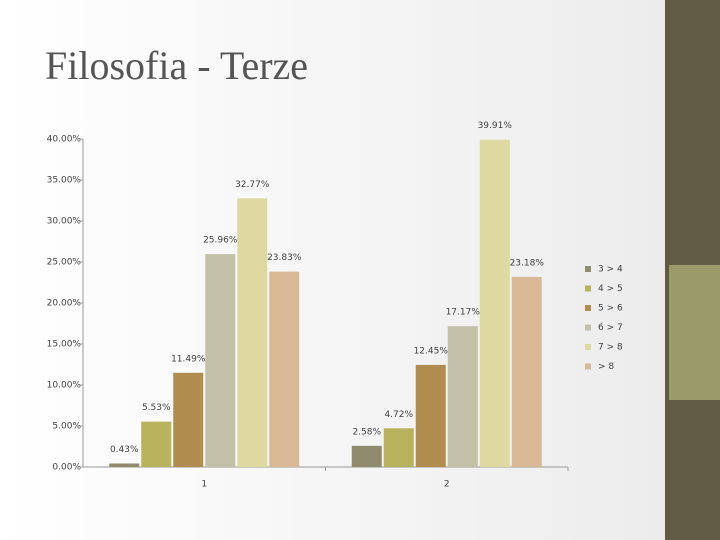 The width and height of the screenshot is (720, 540). What do you see at coordinates (606, 367) in the screenshot?
I see `legend-label: > 8` at bounding box center [606, 367].